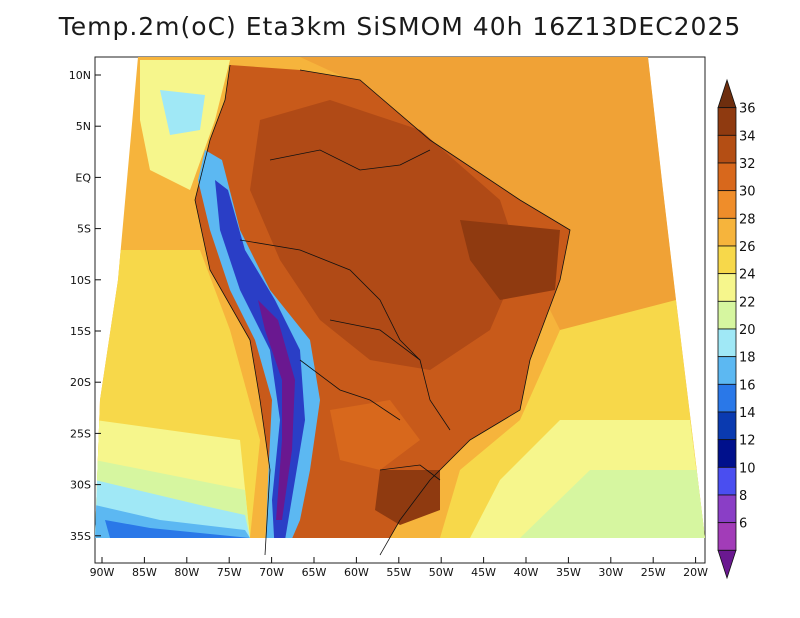  What do you see at coordinates (747, 302) in the screenshot?
I see `colorbar-label: 22` at bounding box center [747, 302].